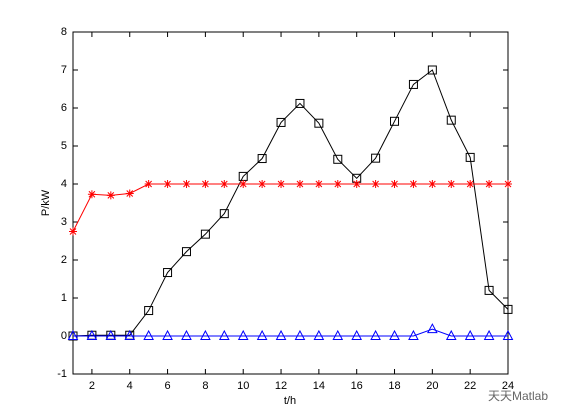 This screenshot has width=561, height=420. What do you see at coordinates (319, 386) in the screenshot?
I see `x-tick-label: 14` at bounding box center [319, 386].